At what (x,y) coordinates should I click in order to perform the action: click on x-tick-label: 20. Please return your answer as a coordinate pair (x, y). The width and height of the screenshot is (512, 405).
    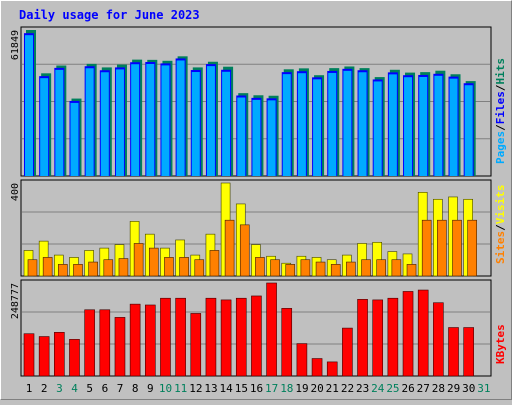
    Looking at the image, I should click on (317, 388).